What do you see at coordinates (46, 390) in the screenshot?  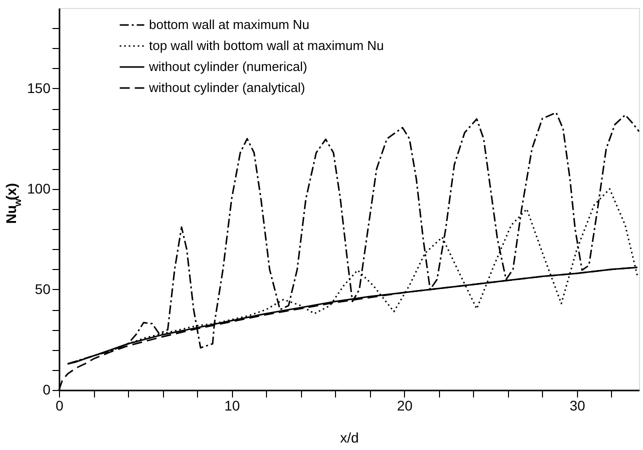 I see `y-tick-label: 0` at bounding box center [46, 390].